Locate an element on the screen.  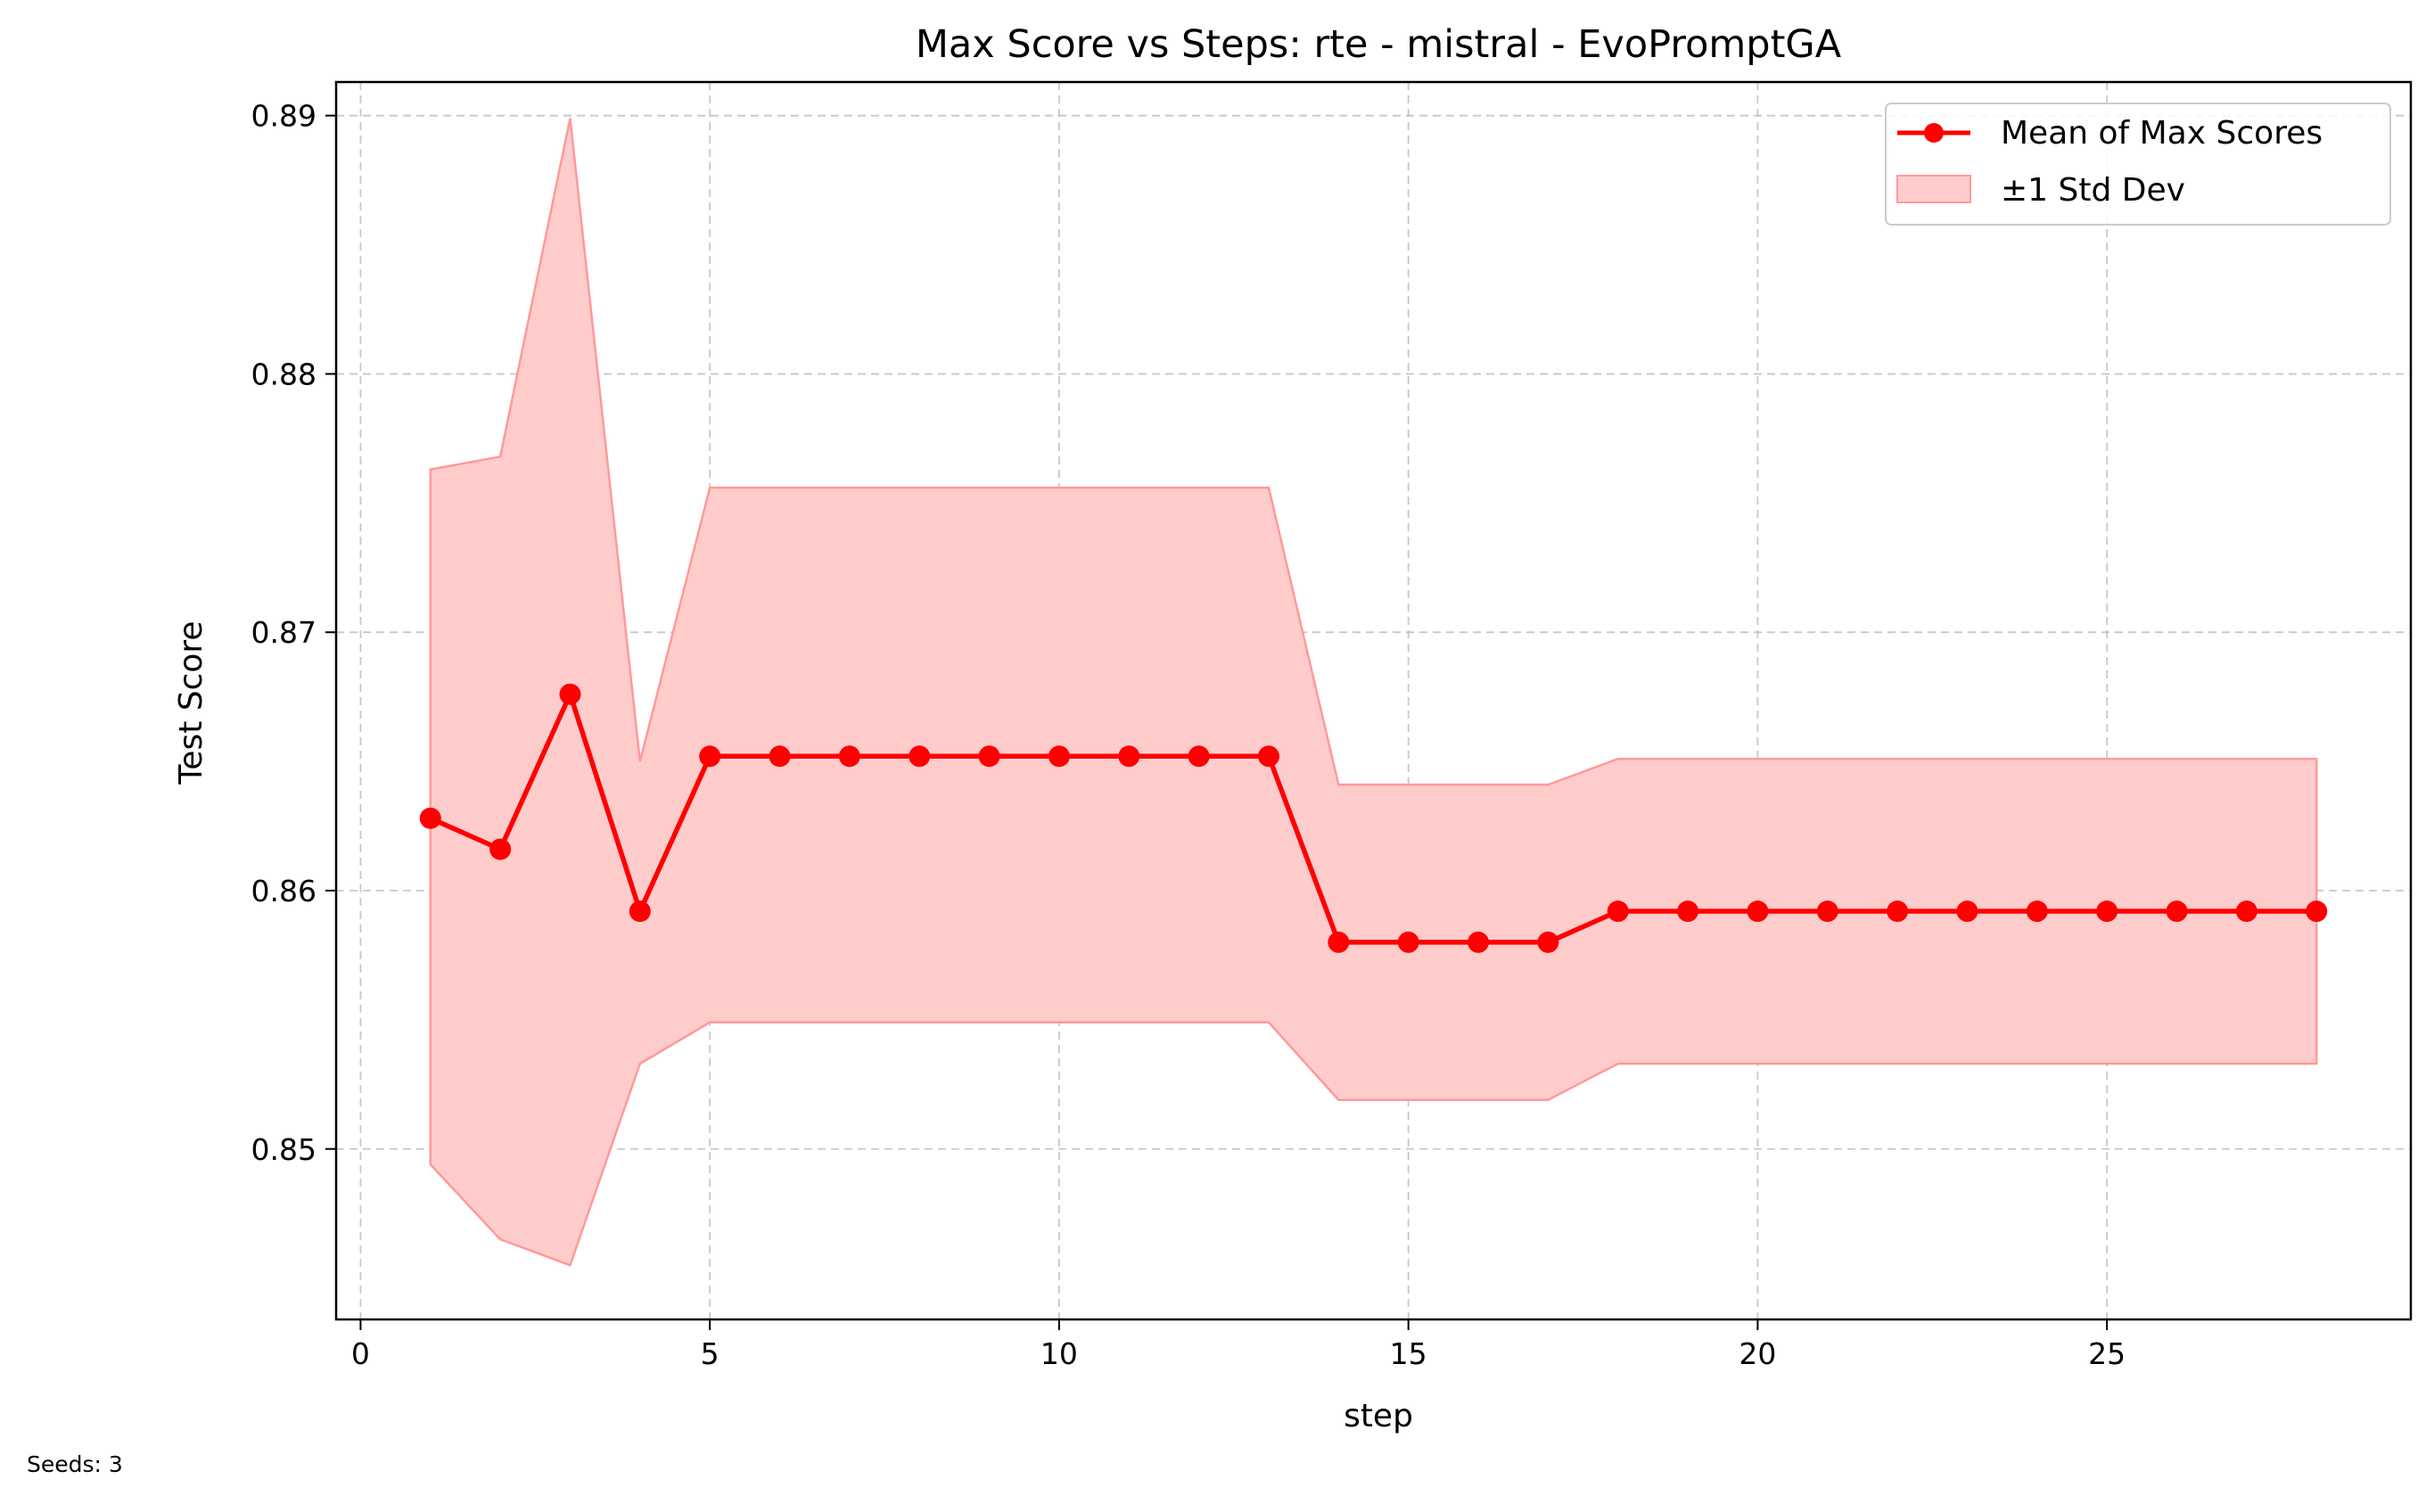
x-tick-label: 5 is located at coordinates (710, 1353).